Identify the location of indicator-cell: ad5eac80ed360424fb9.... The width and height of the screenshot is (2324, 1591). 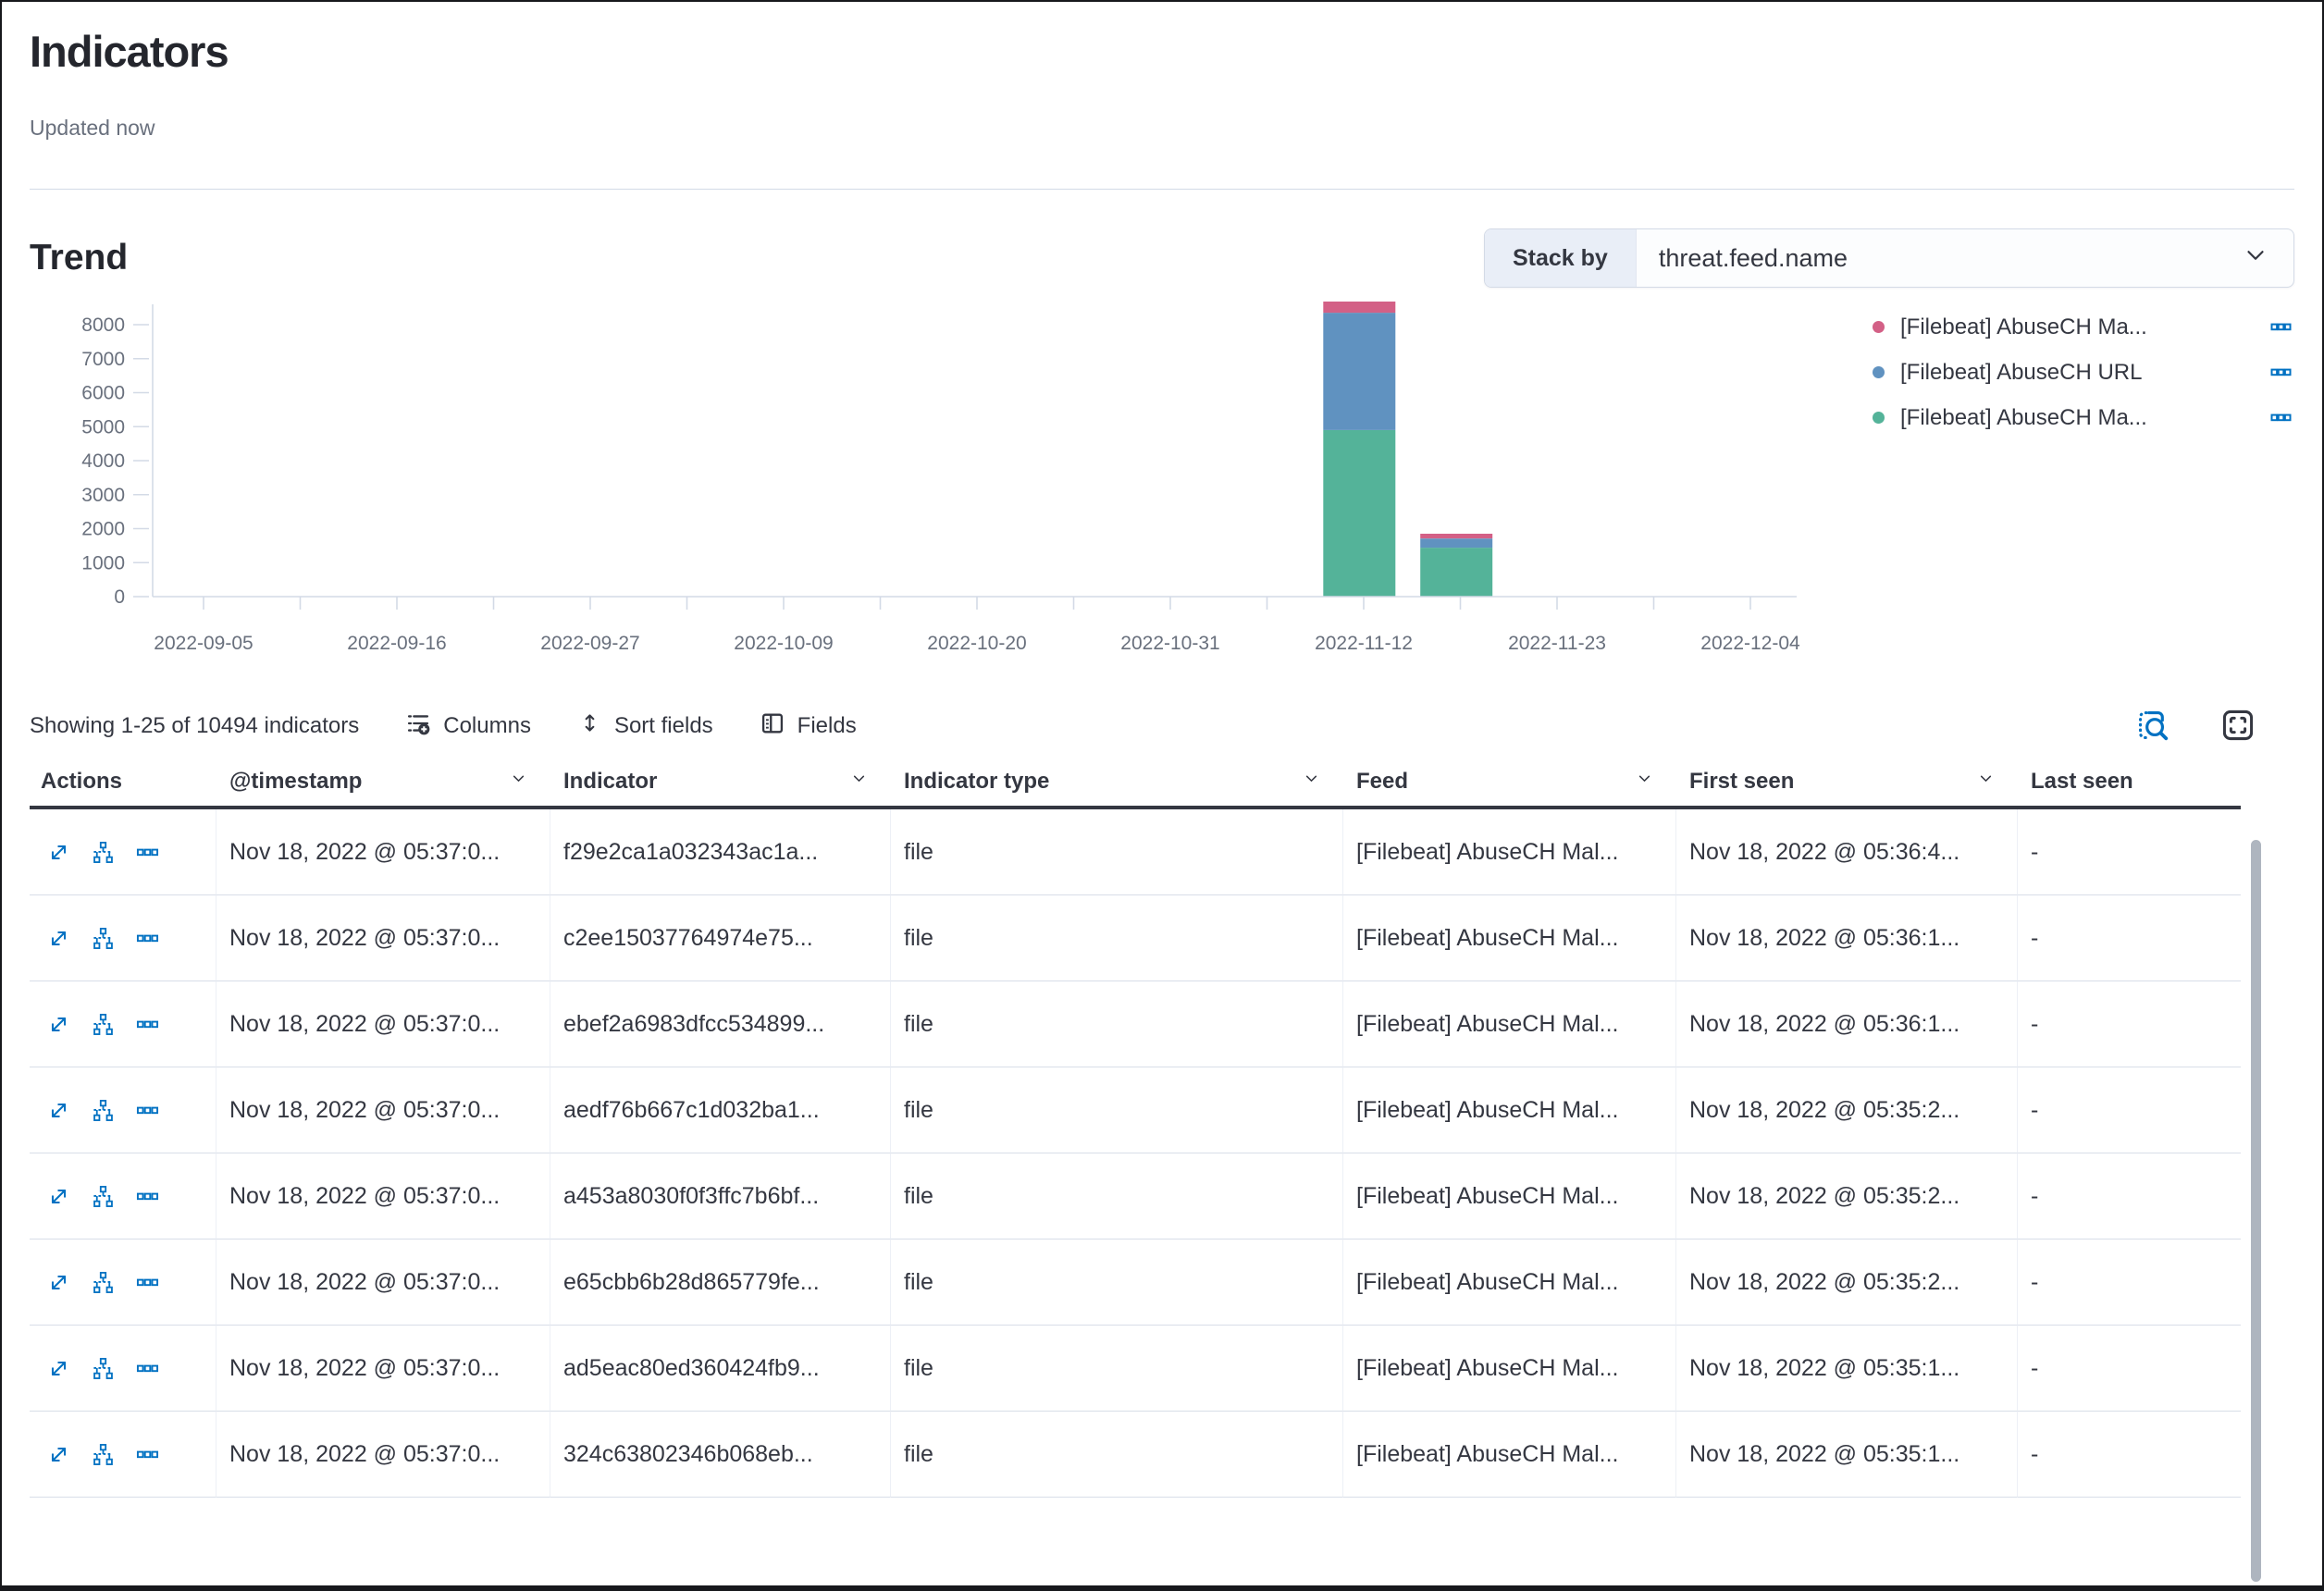
(720, 1369).